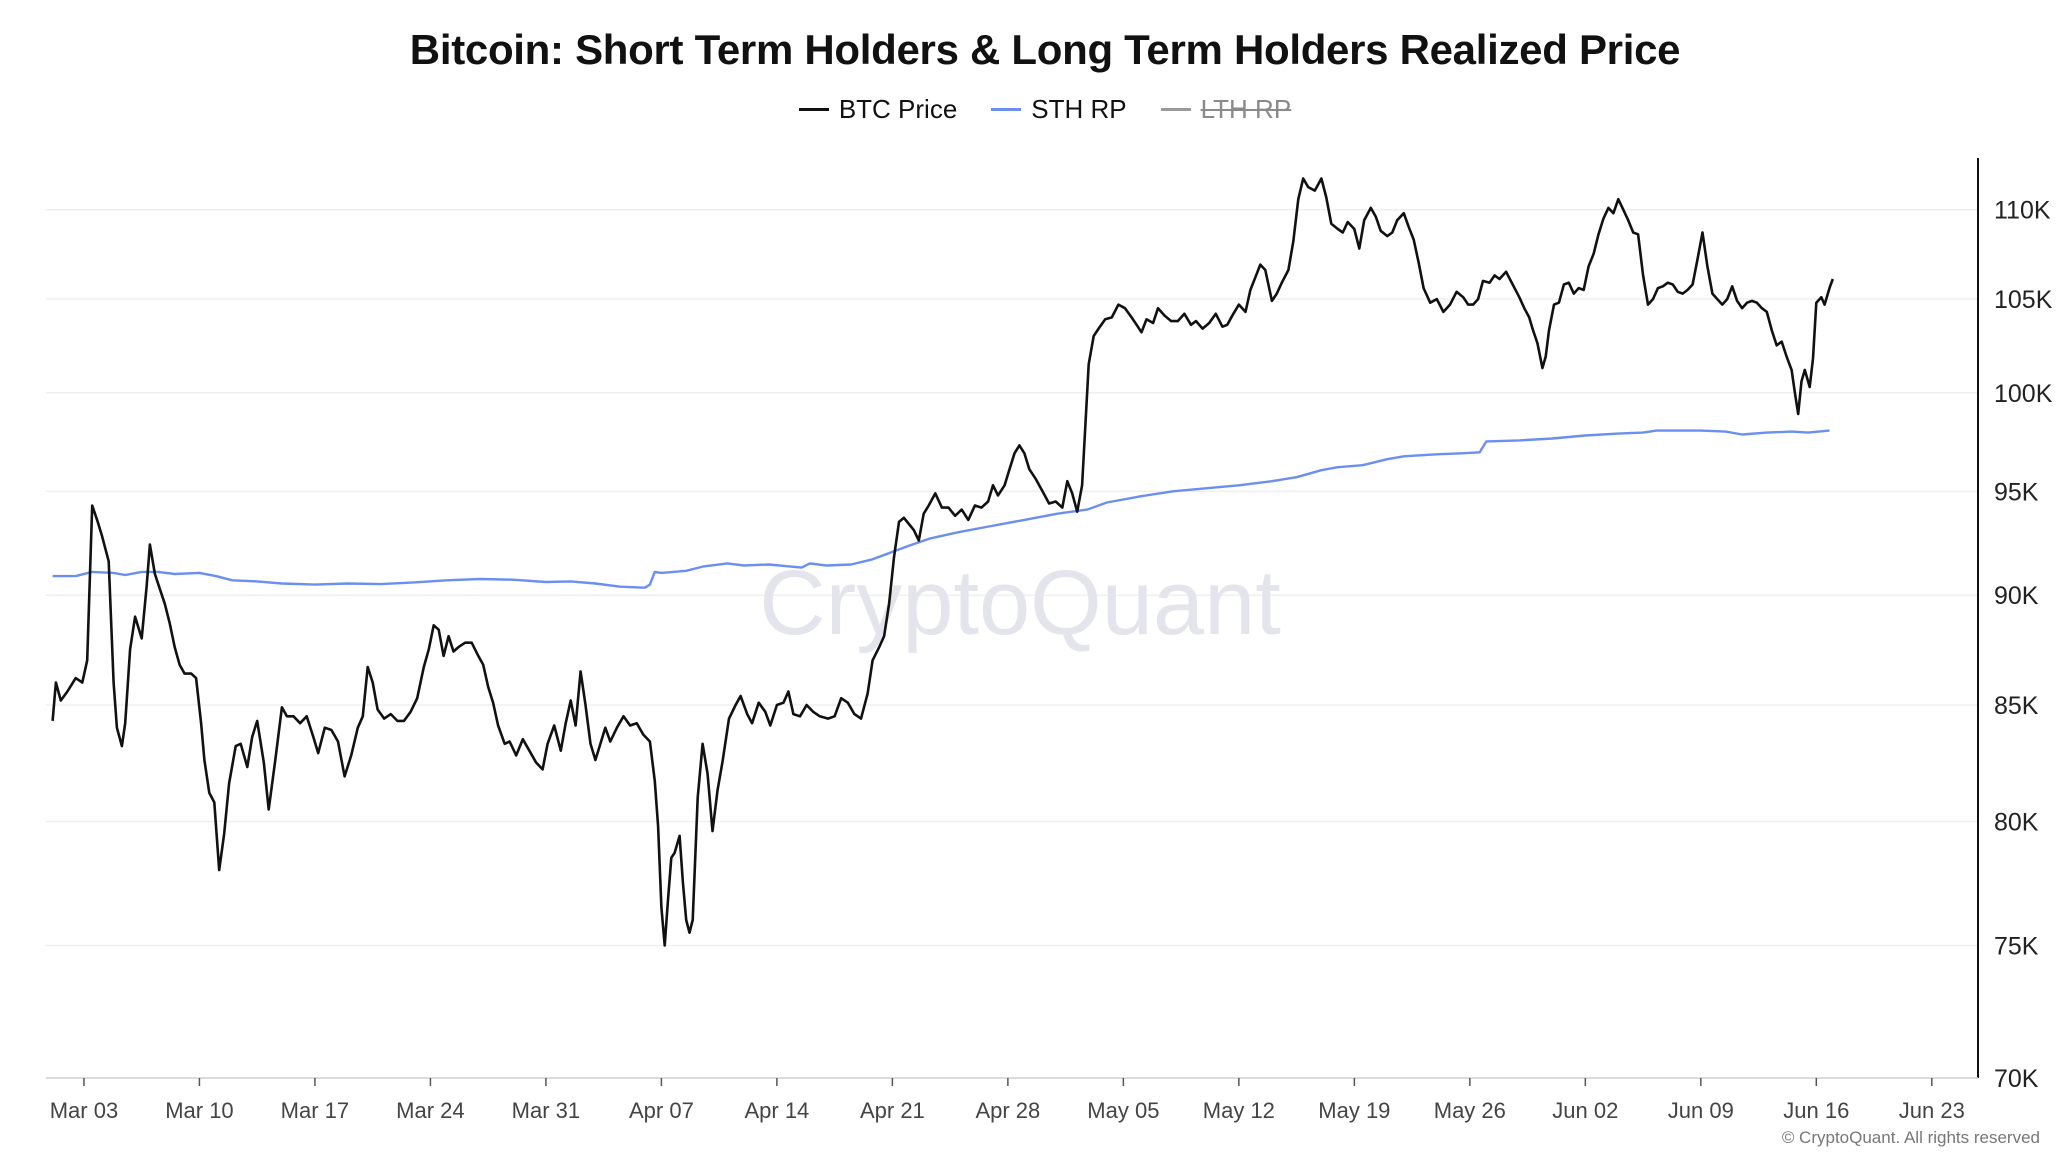 The image size is (2068, 1164). What do you see at coordinates (1932, 1110) in the screenshot?
I see `x-tick-label-jun-23: Jun 23` at bounding box center [1932, 1110].